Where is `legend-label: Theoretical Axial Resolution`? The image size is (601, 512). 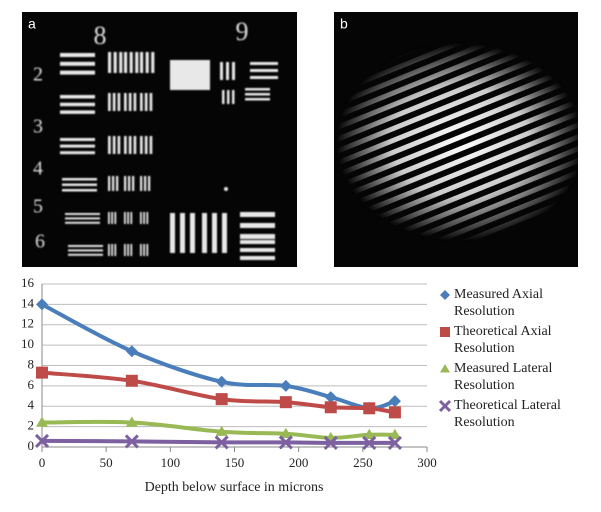 legend-label: Theoretical Axial Resolution is located at coordinates (503, 340).